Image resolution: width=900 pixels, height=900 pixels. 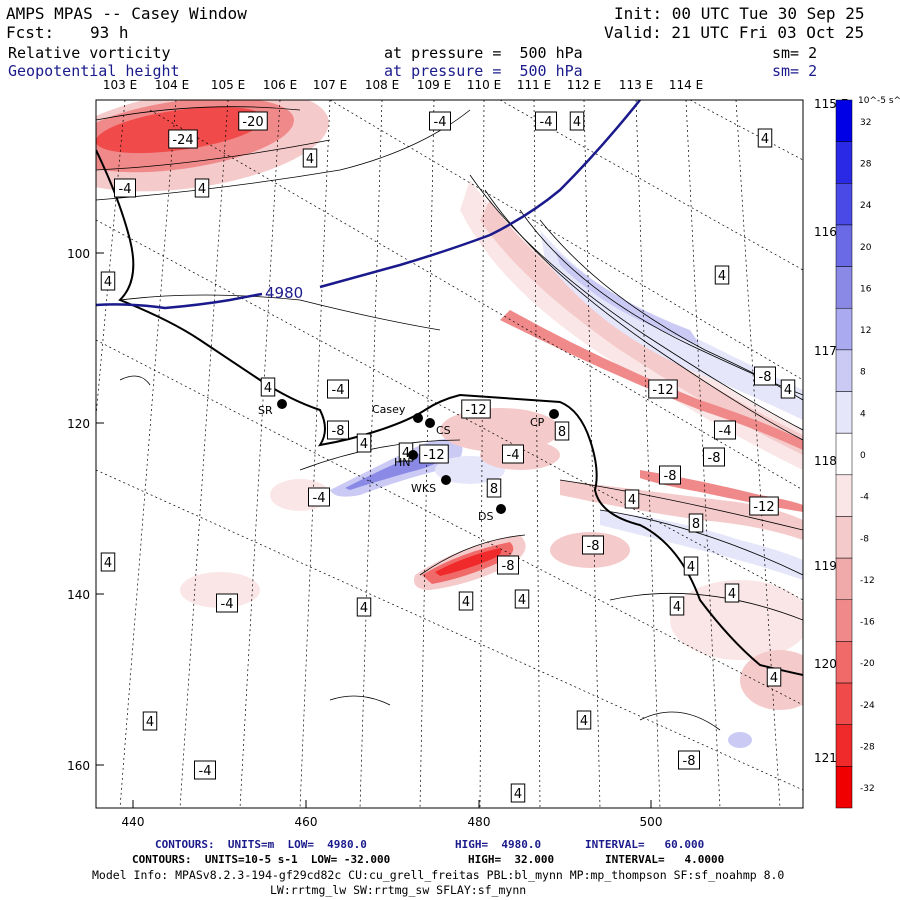 I want to click on station-name: CP, so click(x=537, y=422).